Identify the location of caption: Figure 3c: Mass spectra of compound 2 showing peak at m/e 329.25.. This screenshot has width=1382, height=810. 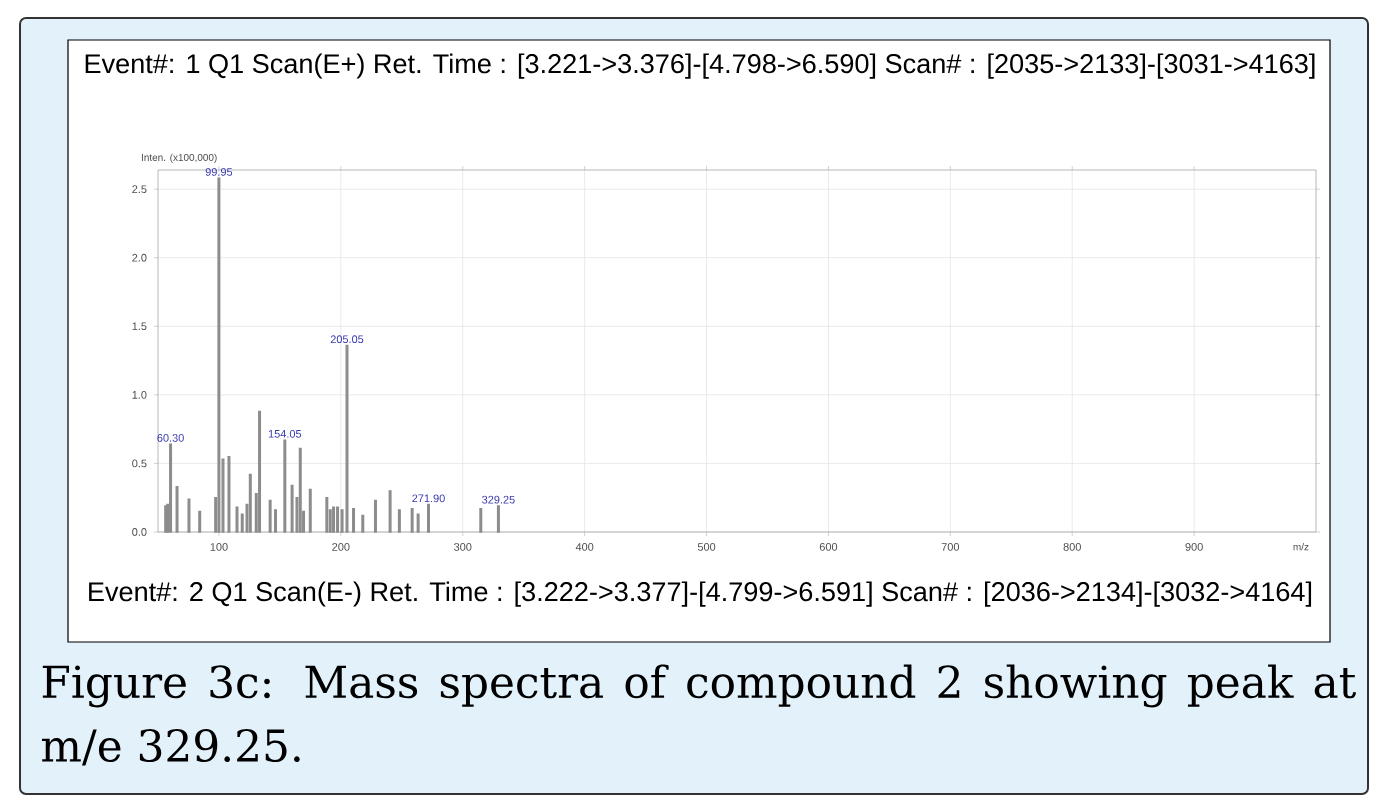
(699, 715).